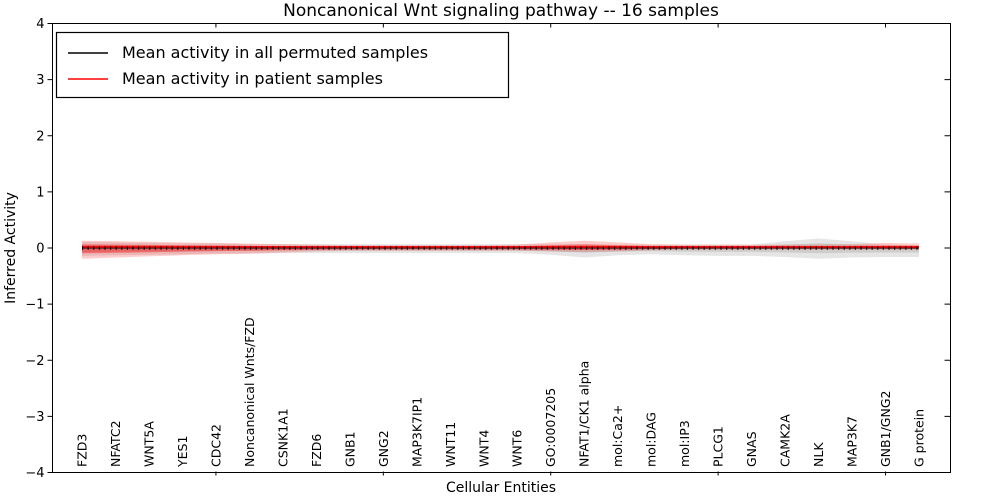 The image size is (1000, 504). Describe the element at coordinates (34, 361) in the screenshot. I see `y-tick-label: −2` at that location.